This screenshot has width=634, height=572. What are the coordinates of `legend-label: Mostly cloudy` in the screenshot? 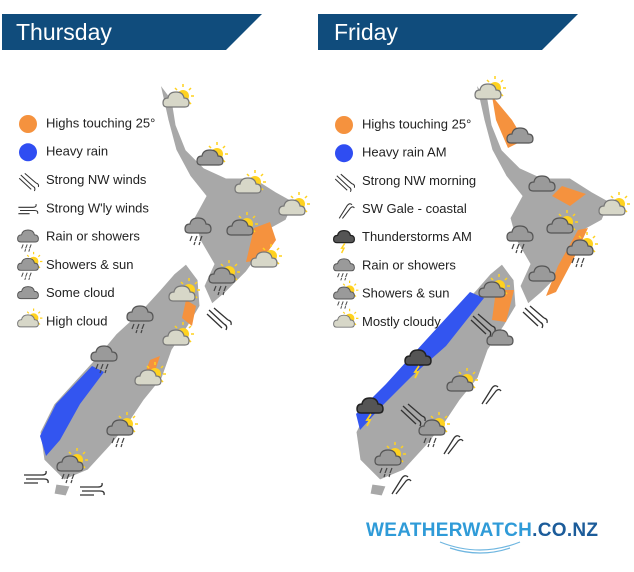 It's located at (401, 321).